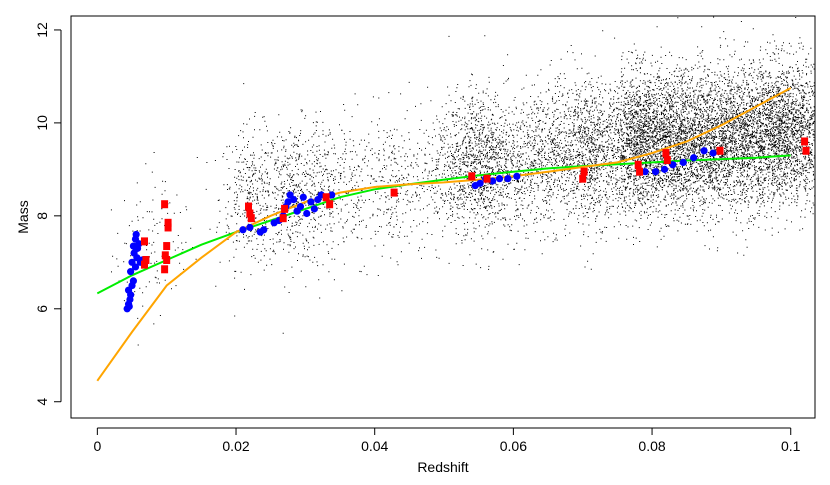  Describe the element at coordinates (23, 216) in the screenshot. I see `y-axis-title: Mass` at that location.